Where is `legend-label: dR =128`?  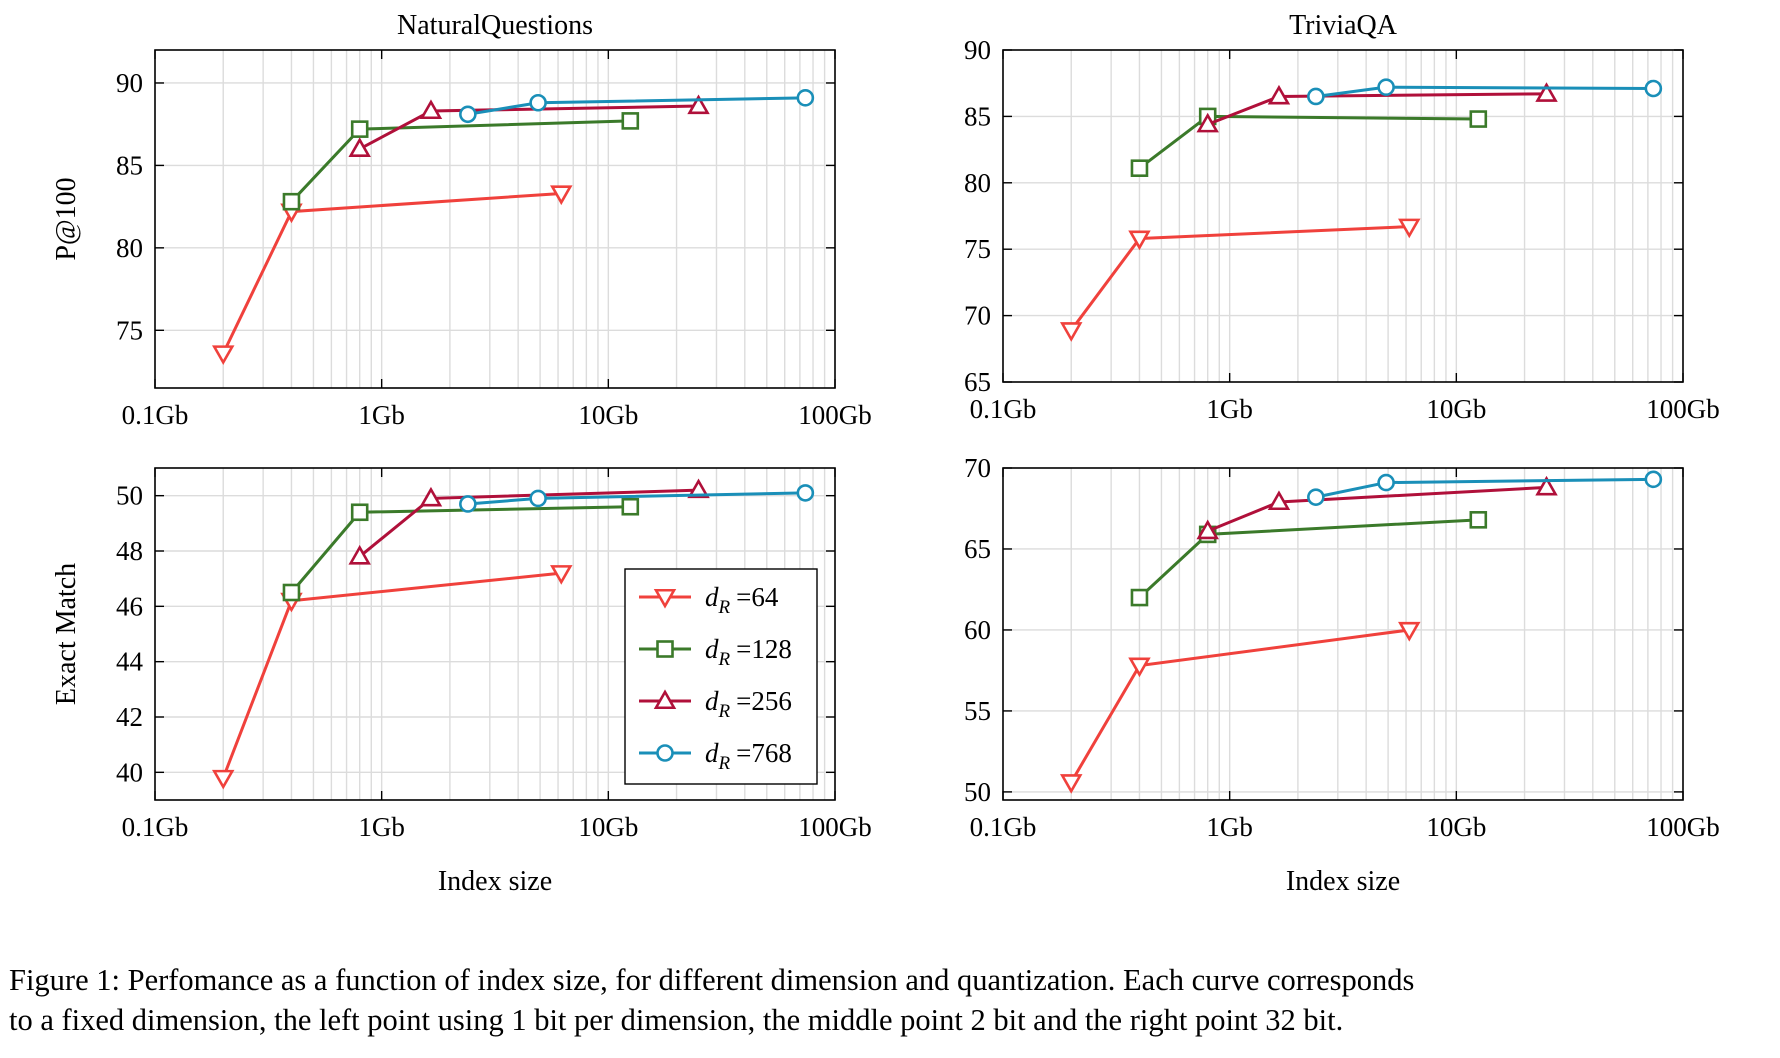 legend-label: dR =128 is located at coordinates (748, 652).